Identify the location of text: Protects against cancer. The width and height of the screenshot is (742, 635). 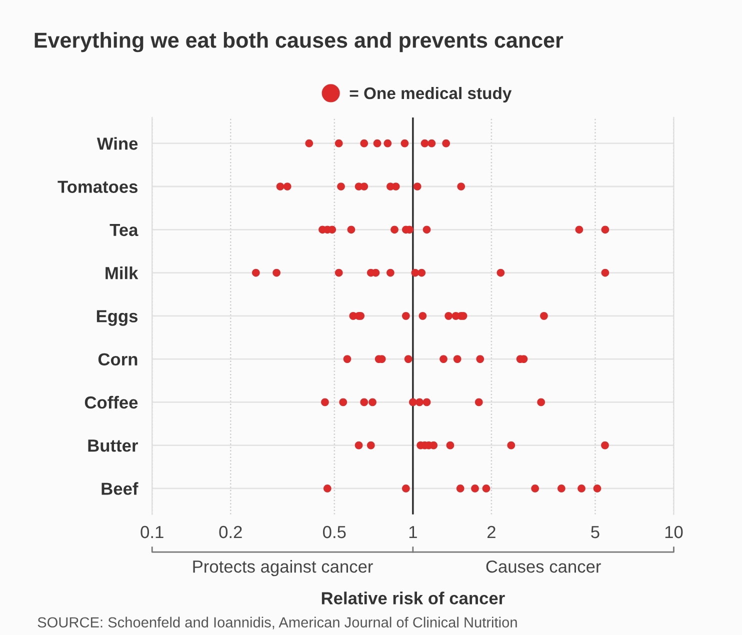
(283, 568).